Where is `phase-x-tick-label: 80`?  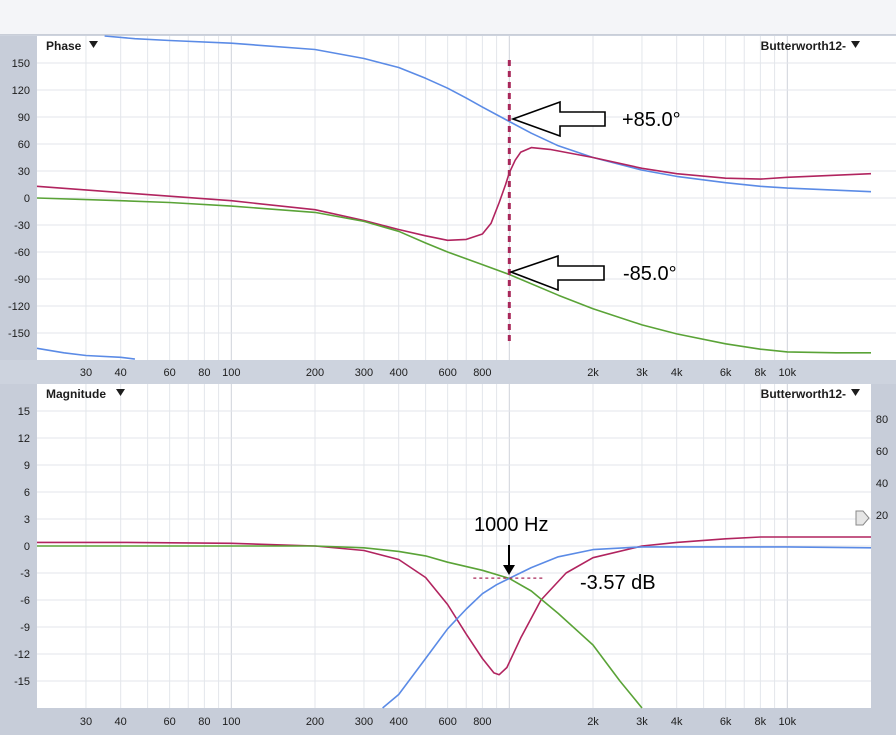
phase-x-tick-label: 80 is located at coordinates (204, 373).